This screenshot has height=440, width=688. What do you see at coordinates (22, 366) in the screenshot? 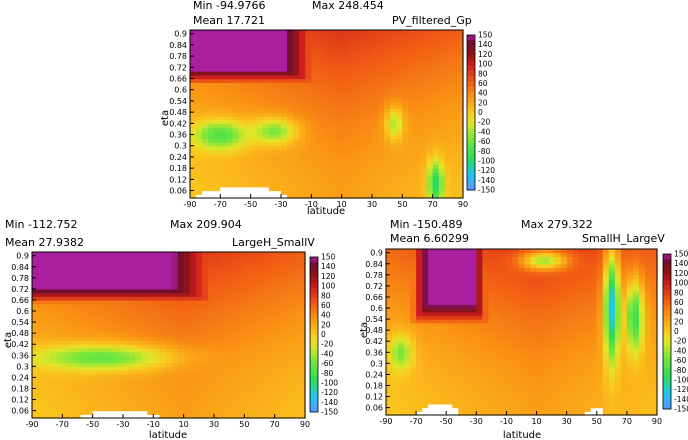
I see `y-tick-label: 0.3` at bounding box center [22, 366].